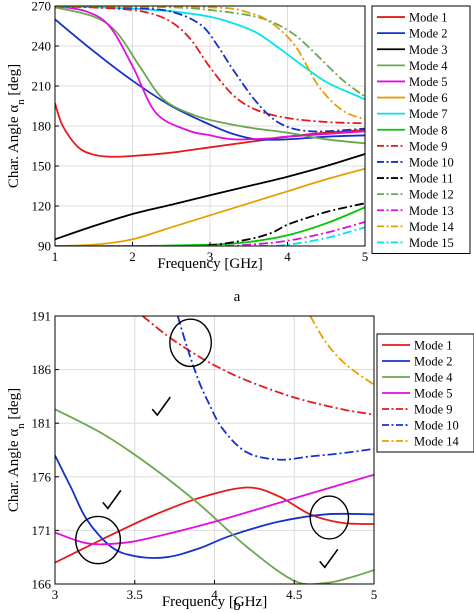 Image resolution: width=474 pixels, height=613 pixels. I want to click on y-tick-label: 240, so click(42, 46).